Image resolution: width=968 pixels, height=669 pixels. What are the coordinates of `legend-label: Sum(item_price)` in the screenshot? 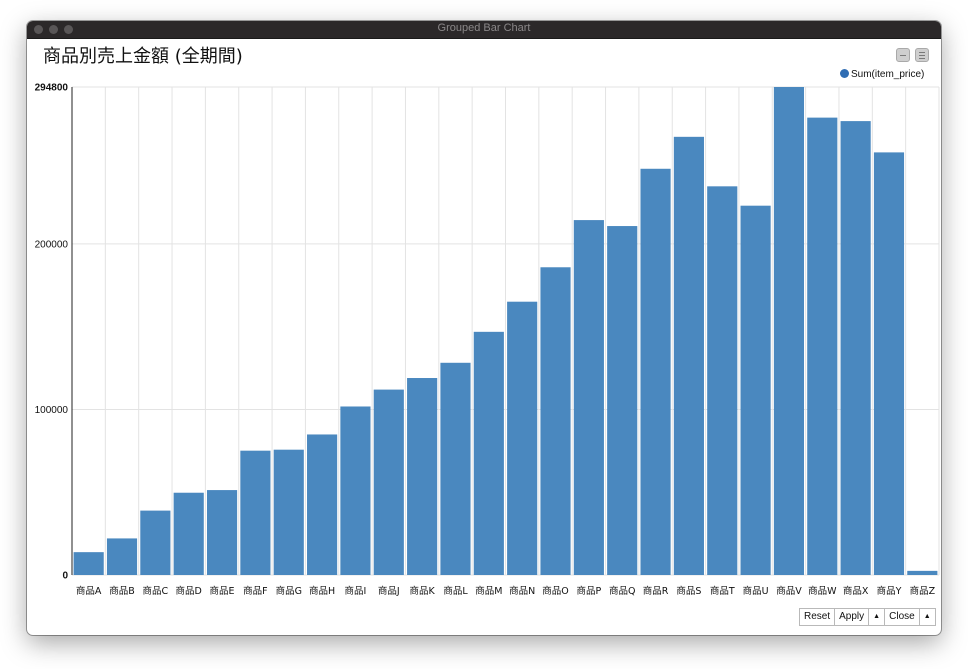 It's located at (888, 74).